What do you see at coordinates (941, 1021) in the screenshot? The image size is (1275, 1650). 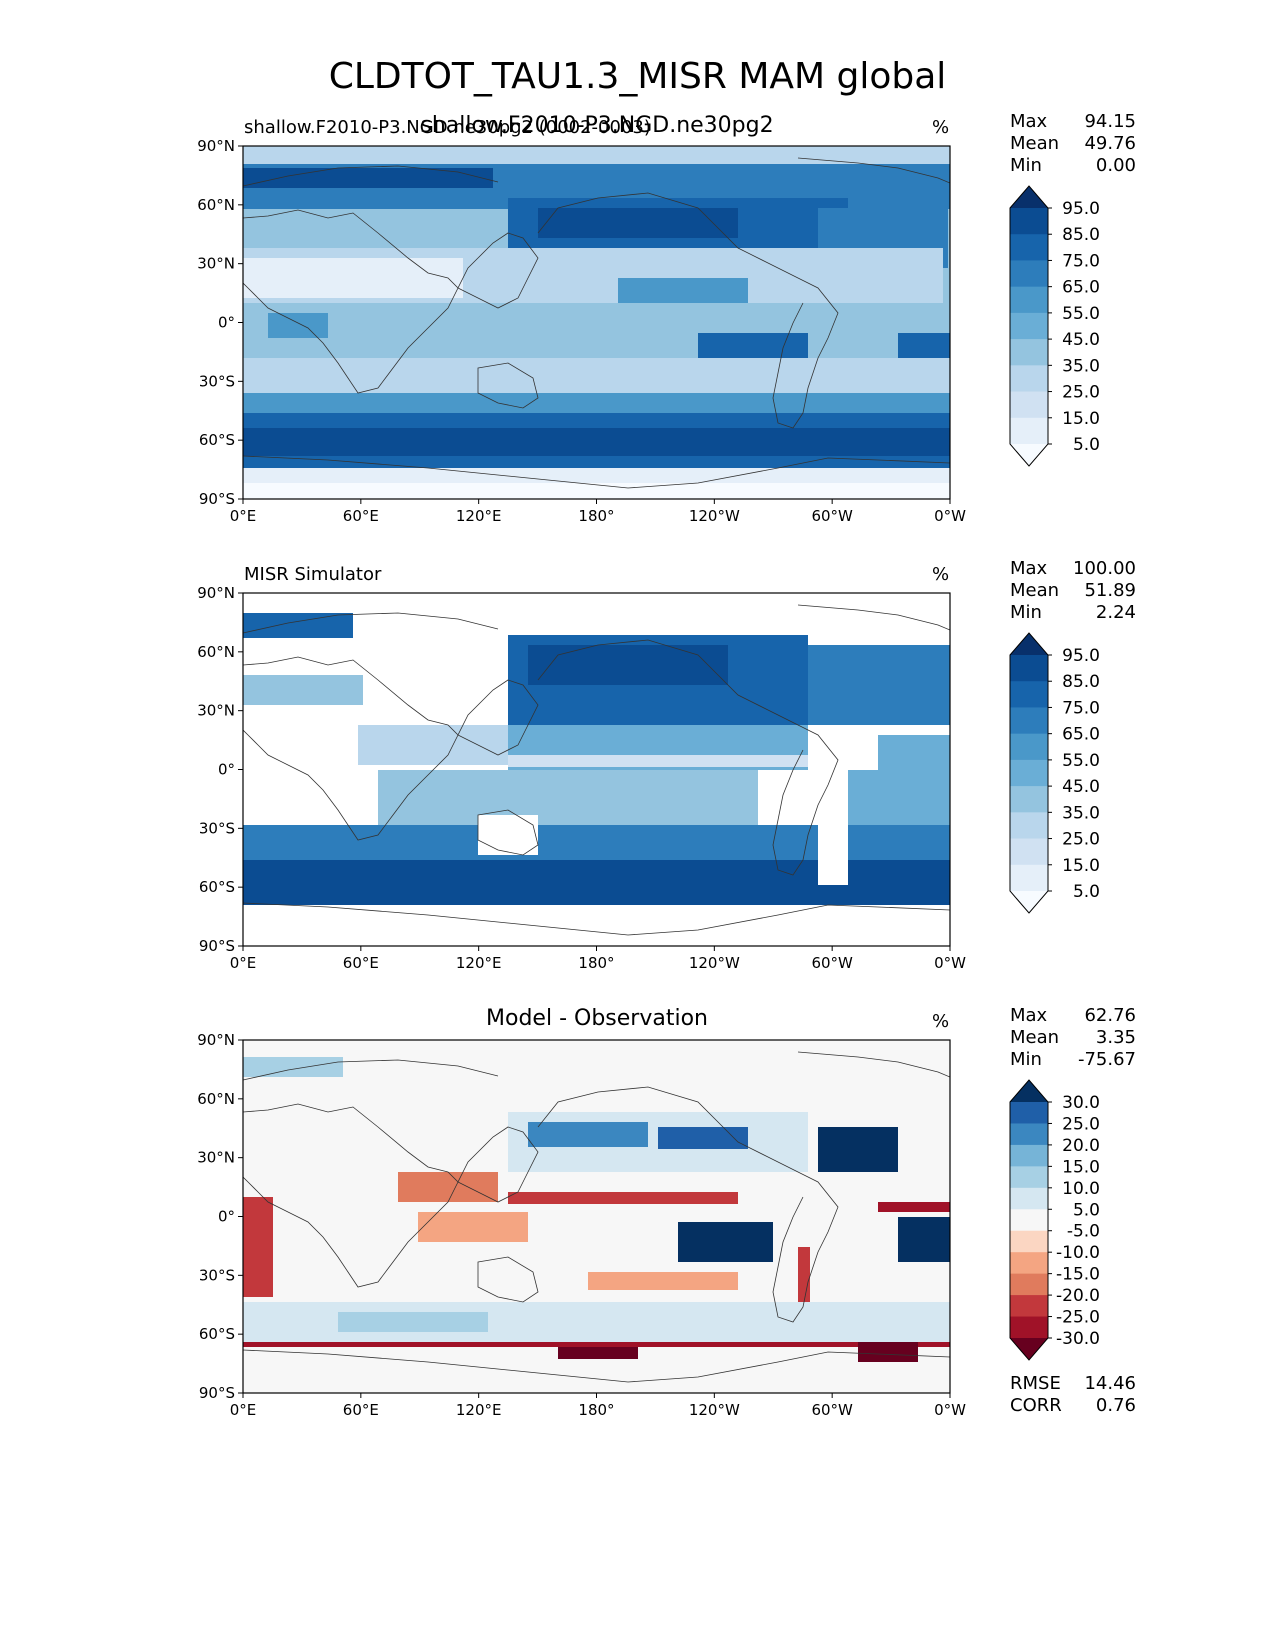 I see `panel-diff-units: %` at bounding box center [941, 1021].